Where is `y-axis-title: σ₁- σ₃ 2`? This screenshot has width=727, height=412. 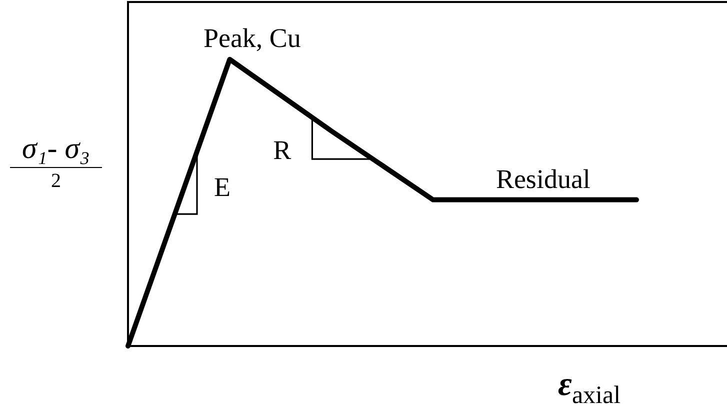 y-axis-title: σ₁- σ₃ 2 is located at coordinates (56, 162).